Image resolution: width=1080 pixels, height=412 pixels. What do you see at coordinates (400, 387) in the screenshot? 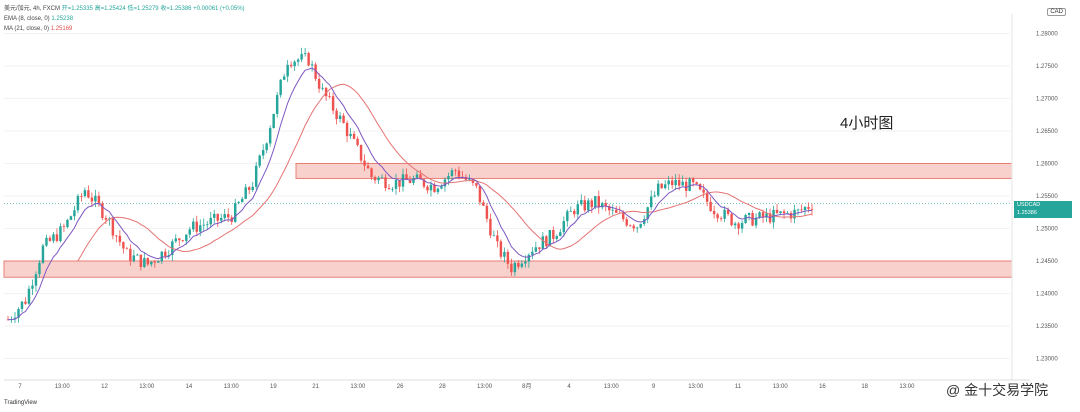
I see `x-tick-label: 26` at bounding box center [400, 387].